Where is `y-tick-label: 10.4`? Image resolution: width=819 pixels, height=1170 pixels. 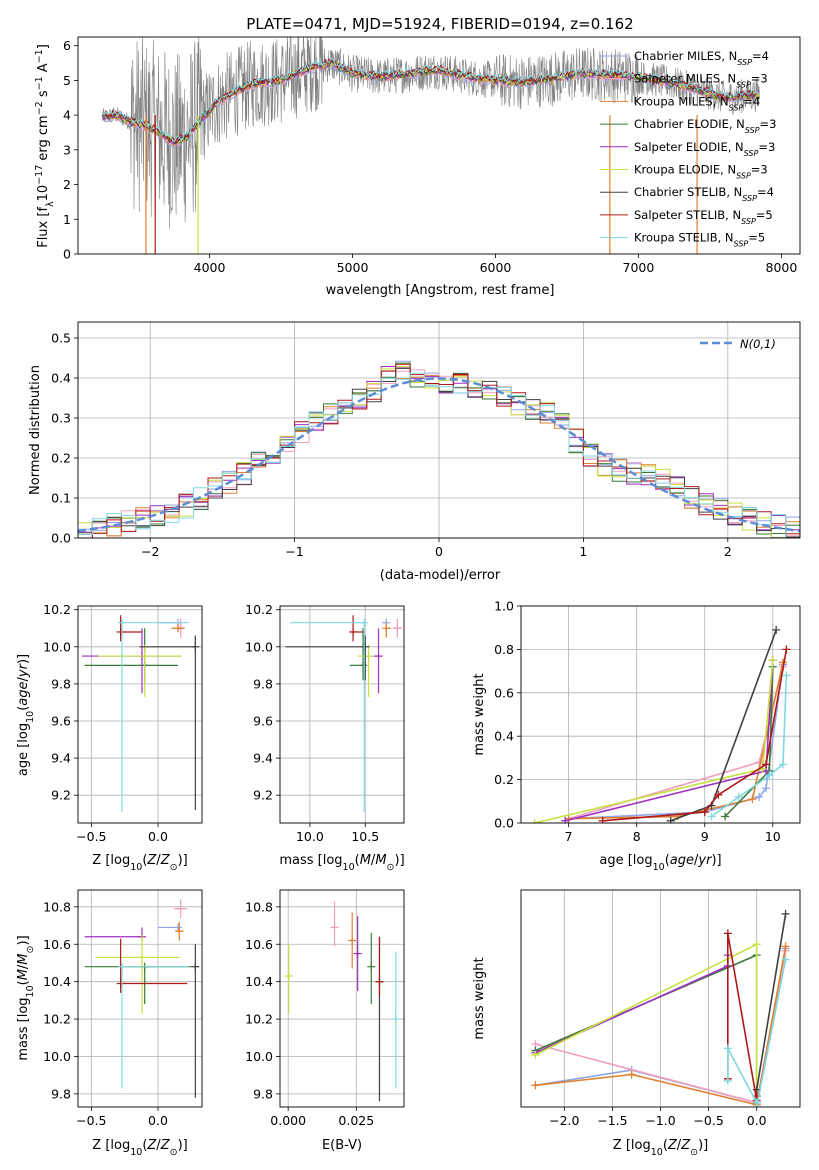
y-tick-label: 10.4 is located at coordinates (259, 981).